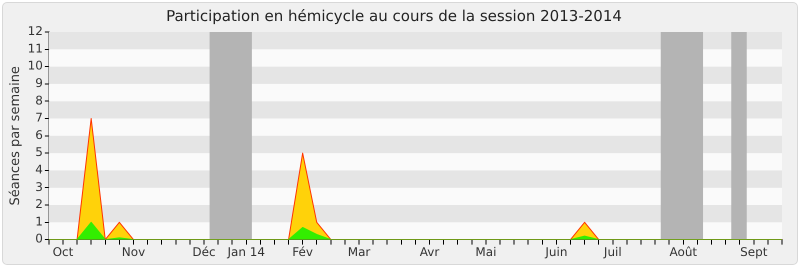  Describe the element at coordinates (39, 169) in the screenshot. I see `y-tick-label: 4` at that location.